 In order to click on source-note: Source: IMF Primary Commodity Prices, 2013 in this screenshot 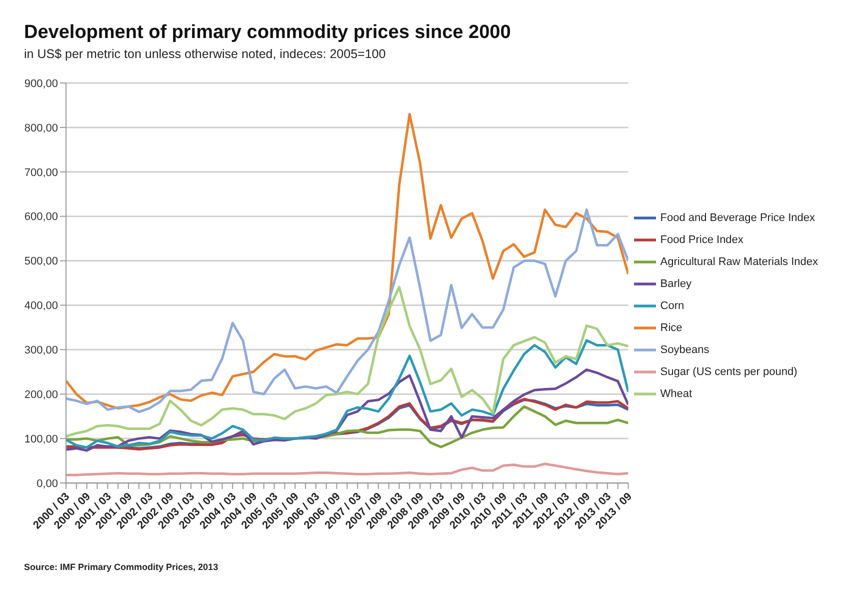, I will do `click(121, 567)`.